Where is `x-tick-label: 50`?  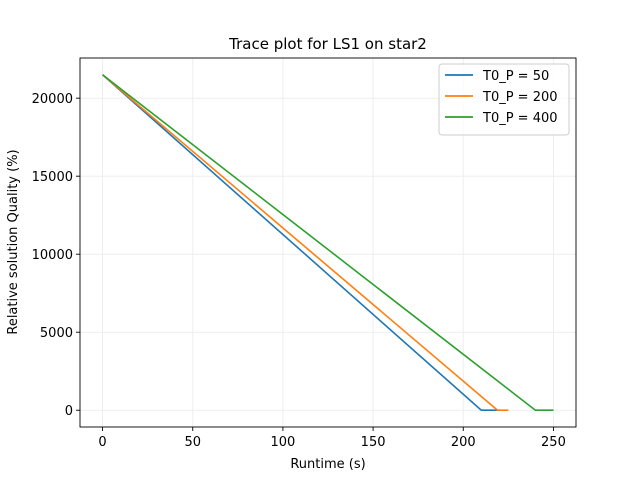
x-tick-label: 50 is located at coordinates (192, 442).